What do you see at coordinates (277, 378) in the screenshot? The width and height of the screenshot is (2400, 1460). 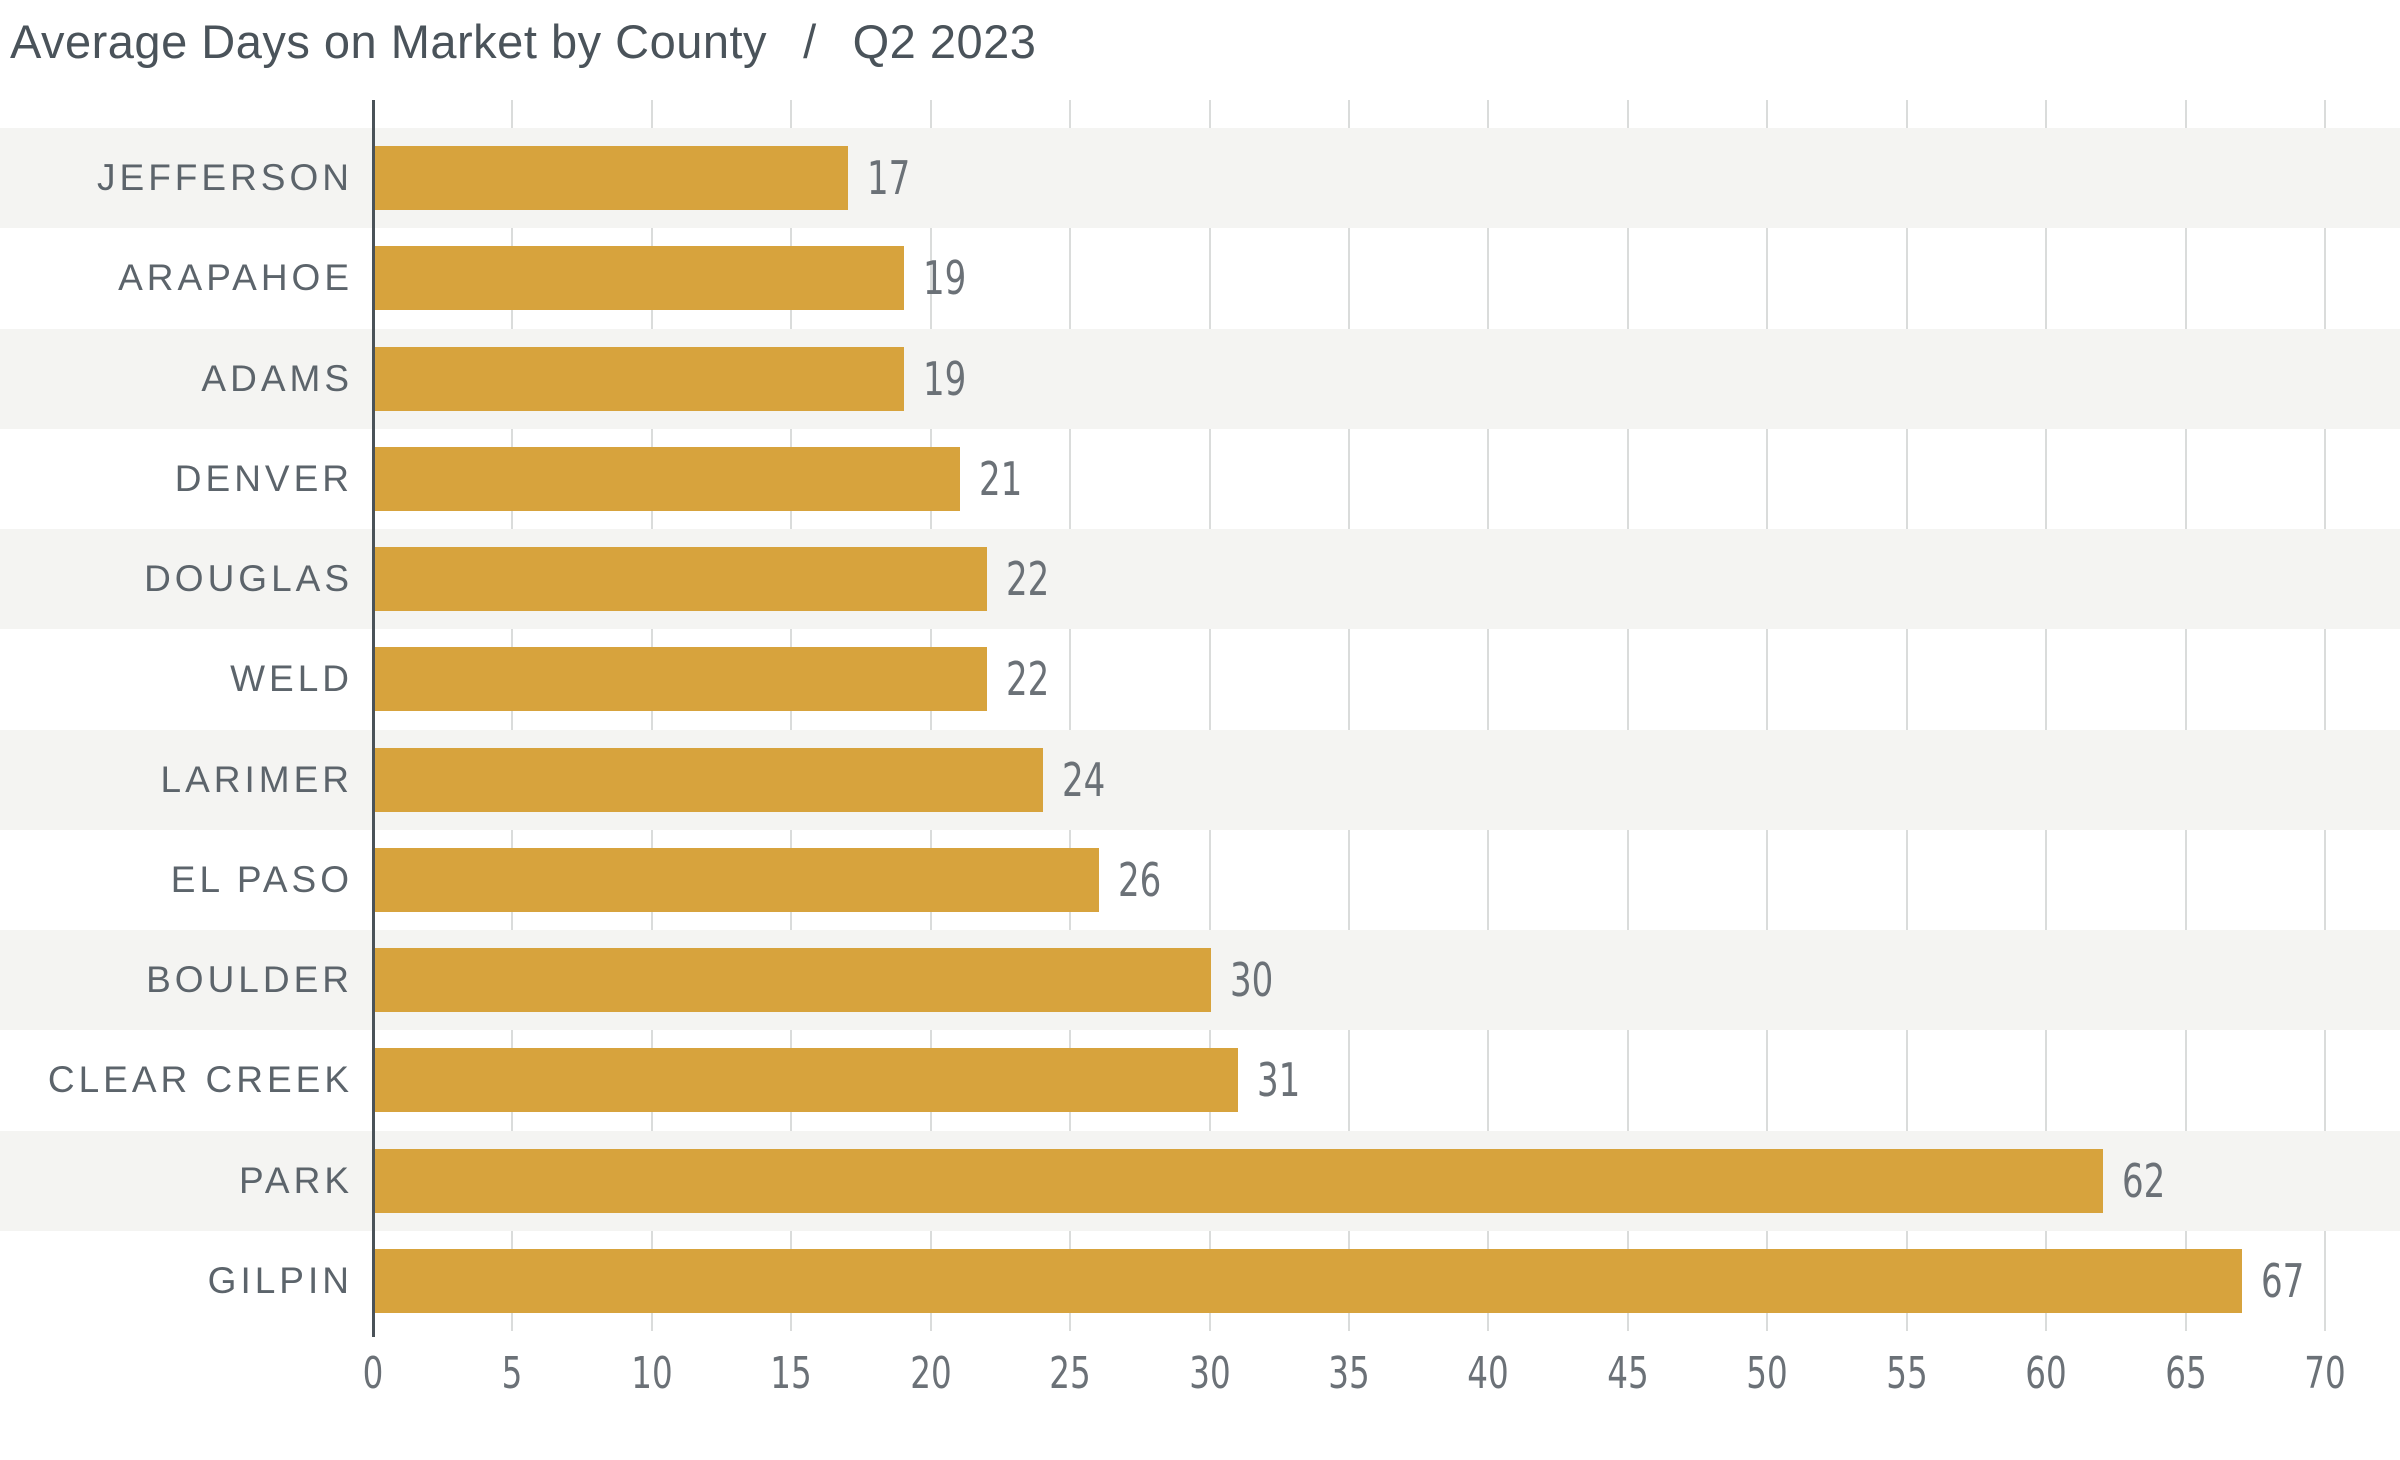 I see `county-label: ADAMS` at bounding box center [277, 378].